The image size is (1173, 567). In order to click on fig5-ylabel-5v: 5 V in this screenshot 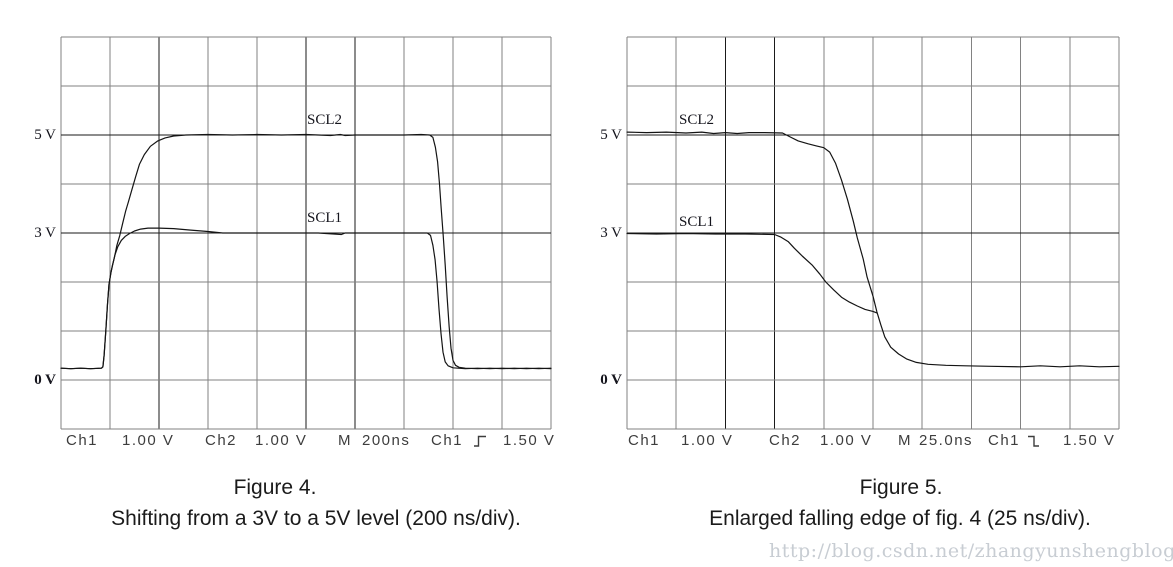, I will do `click(611, 135)`.